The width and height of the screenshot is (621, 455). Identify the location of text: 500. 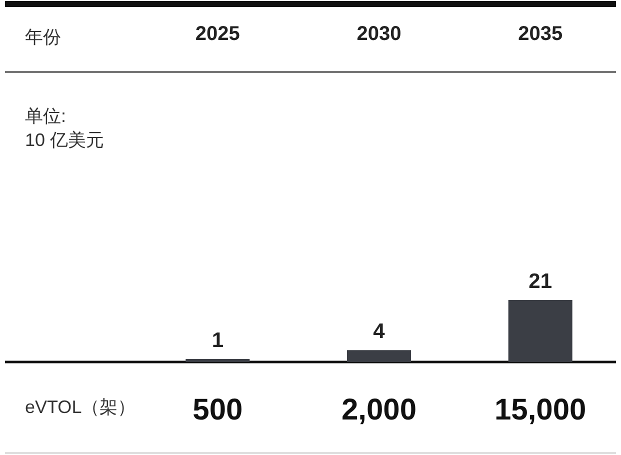
(217, 410).